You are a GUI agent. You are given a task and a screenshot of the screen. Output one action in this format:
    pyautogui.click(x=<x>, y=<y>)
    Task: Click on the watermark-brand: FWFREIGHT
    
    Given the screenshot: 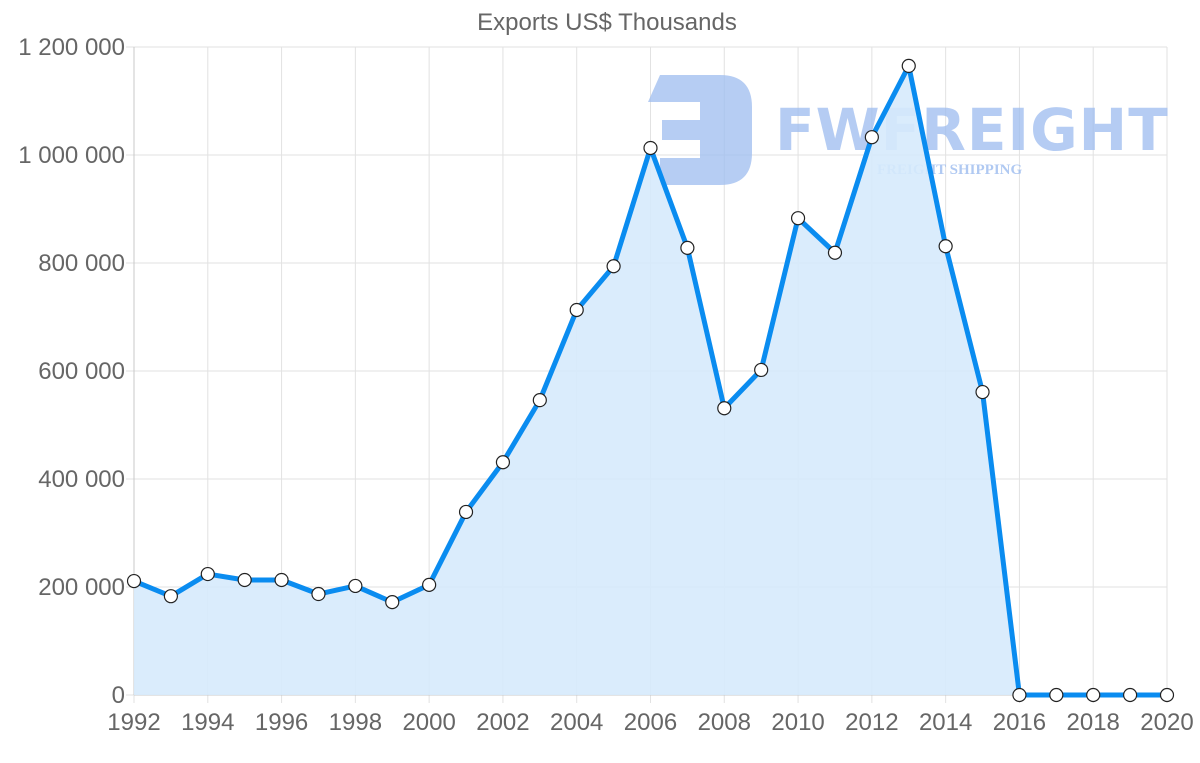 What is the action you would take?
    pyautogui.click(x=972, y=130)
    